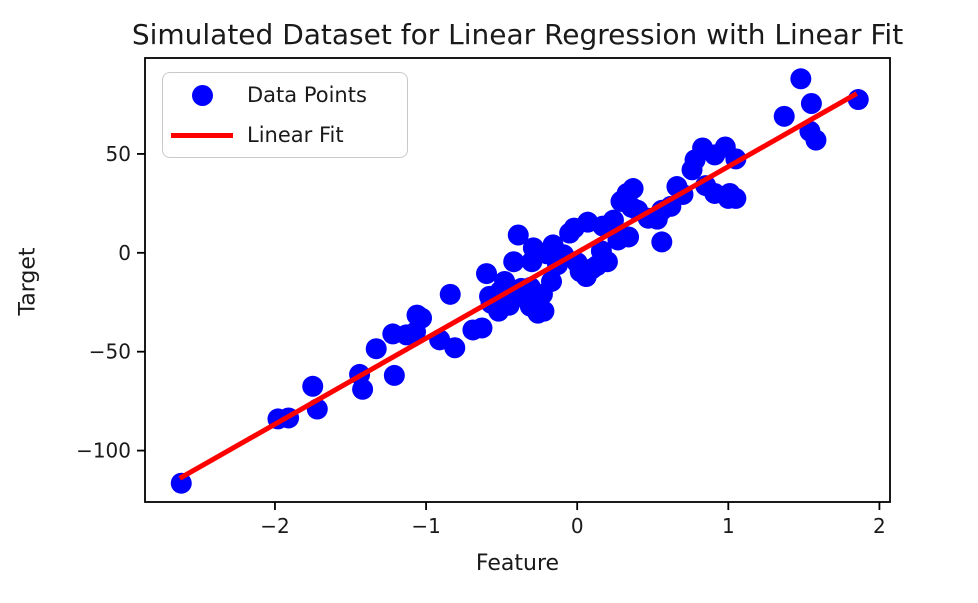  What do you see at coordinates (425, 526) in the screenshot?
I see `x-tick-label: −1` at bounding box center [425, 526].